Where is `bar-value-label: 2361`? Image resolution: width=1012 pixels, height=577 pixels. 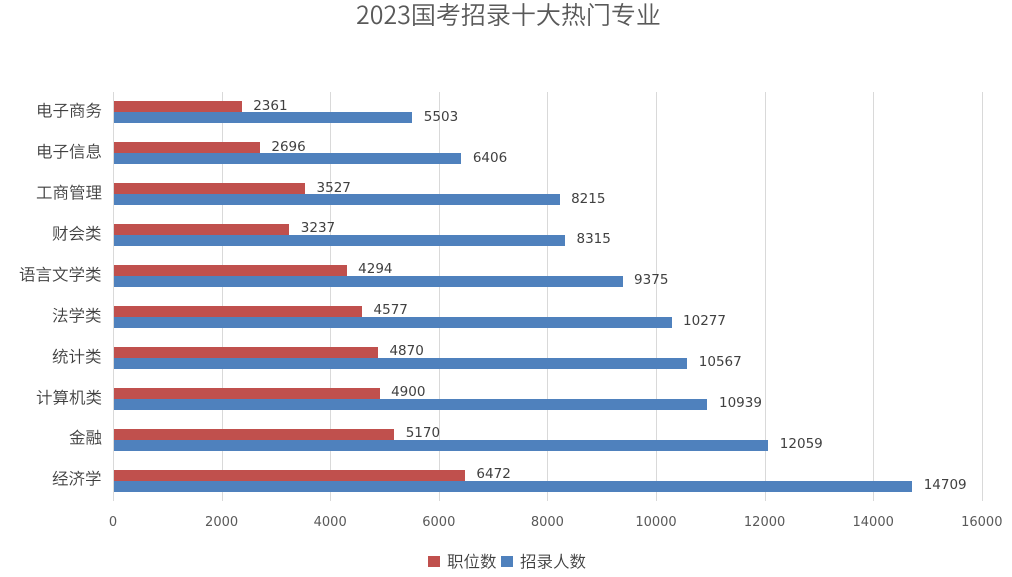
bar-value-label: 2361 is located at coordinates (270, 105).